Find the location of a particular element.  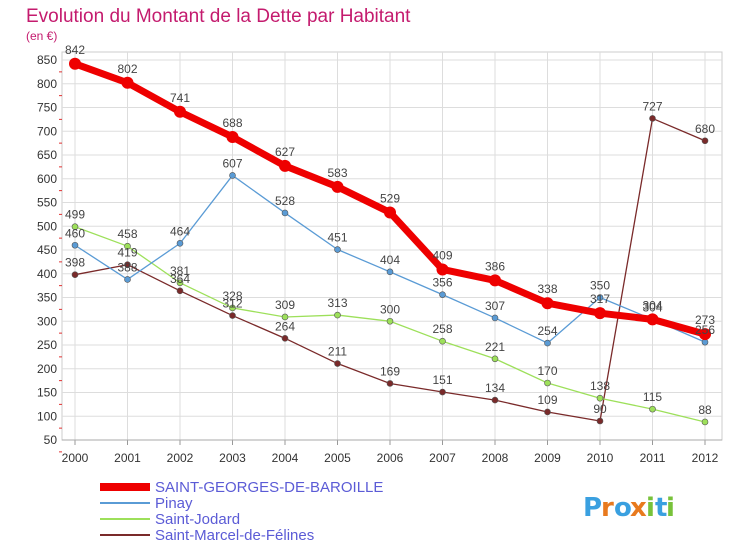

y-tick-label: 550 is located at coordinates (47, 203).